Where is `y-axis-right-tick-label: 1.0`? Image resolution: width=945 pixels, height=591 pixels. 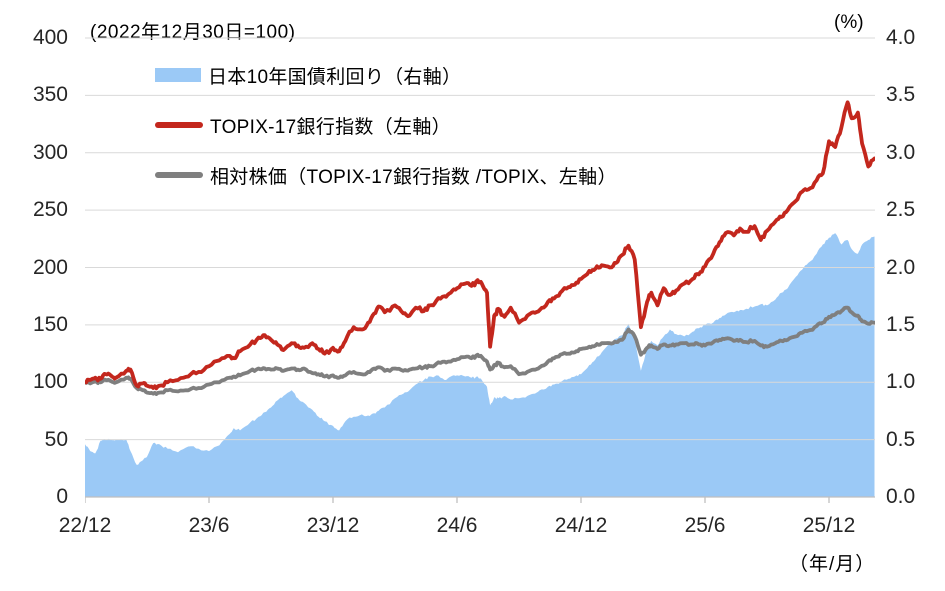 y-axis-right-tick-label: 1.0 is located at coordinates (901, 381).